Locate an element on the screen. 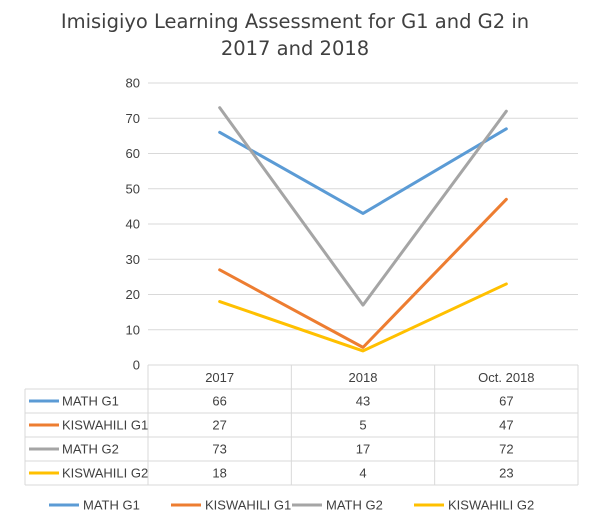  table-cell-value: 73 is located at coordinates (219, 449).